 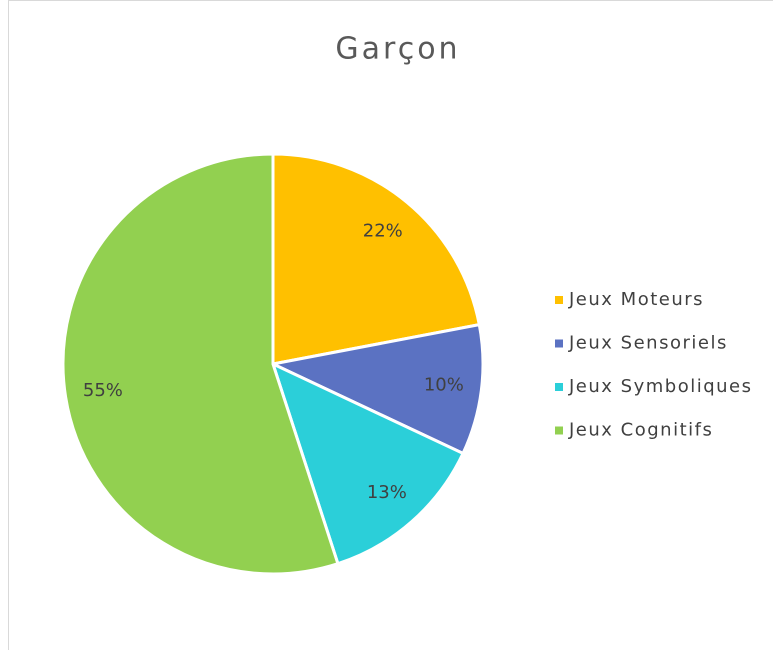 I want to click on data-label: 13%, so click(x=387, y=492).